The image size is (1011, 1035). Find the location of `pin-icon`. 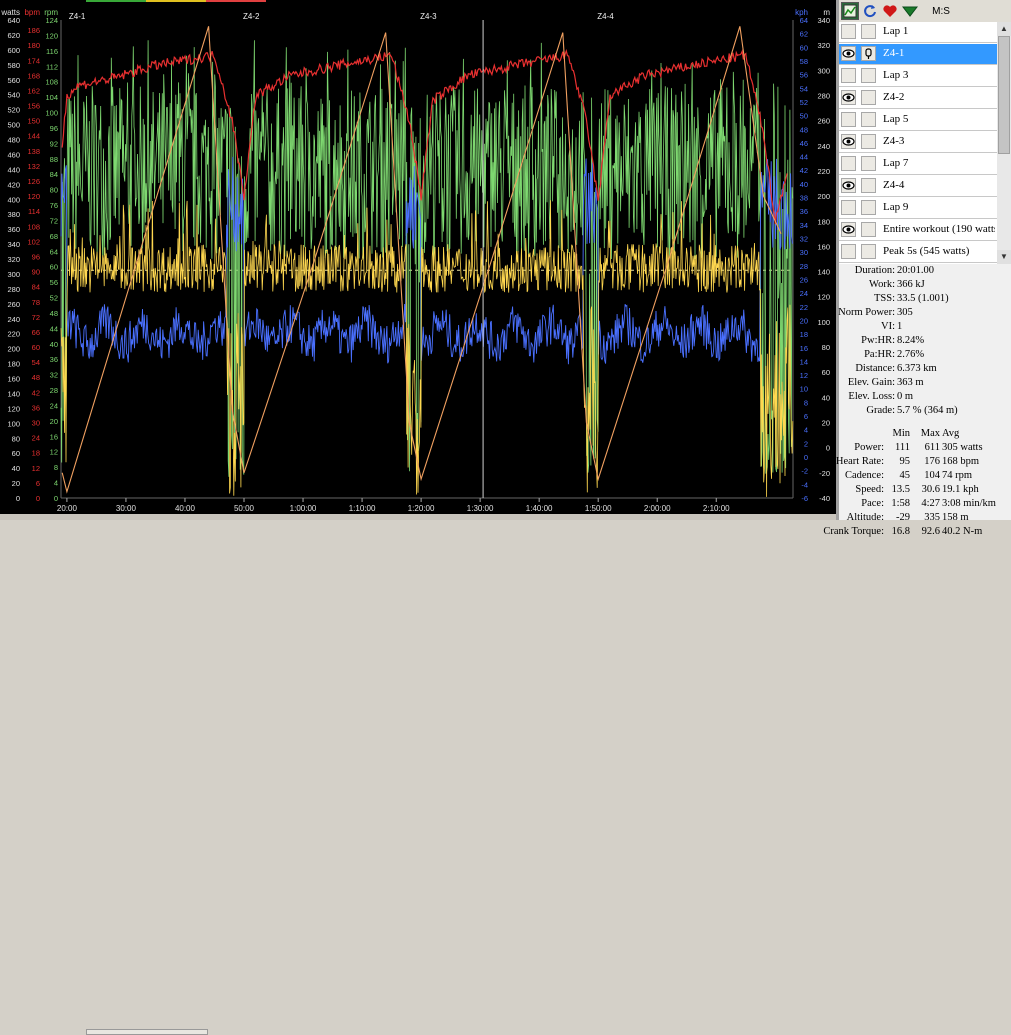

pin-icon is located at coordinates (868, 53).